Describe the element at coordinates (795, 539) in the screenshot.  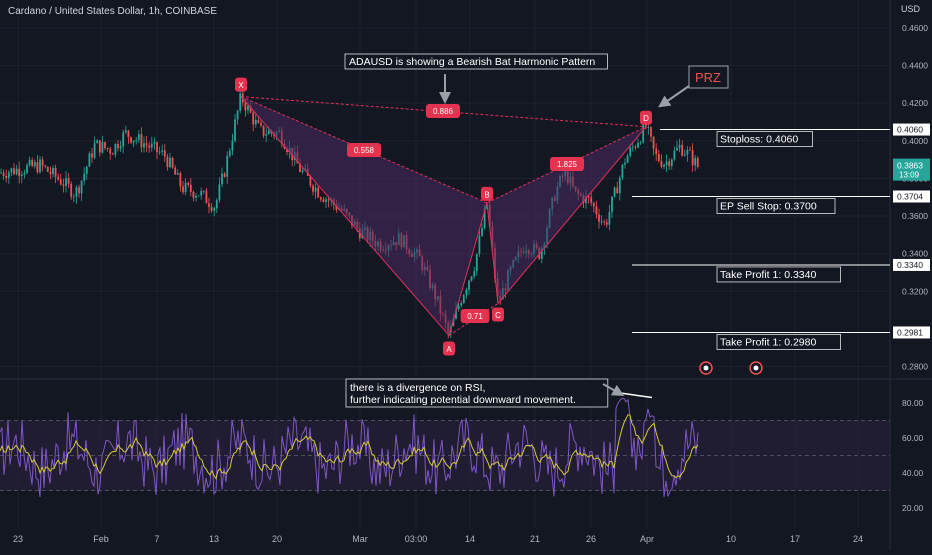
I see `time-tick-label: 17` at that location.